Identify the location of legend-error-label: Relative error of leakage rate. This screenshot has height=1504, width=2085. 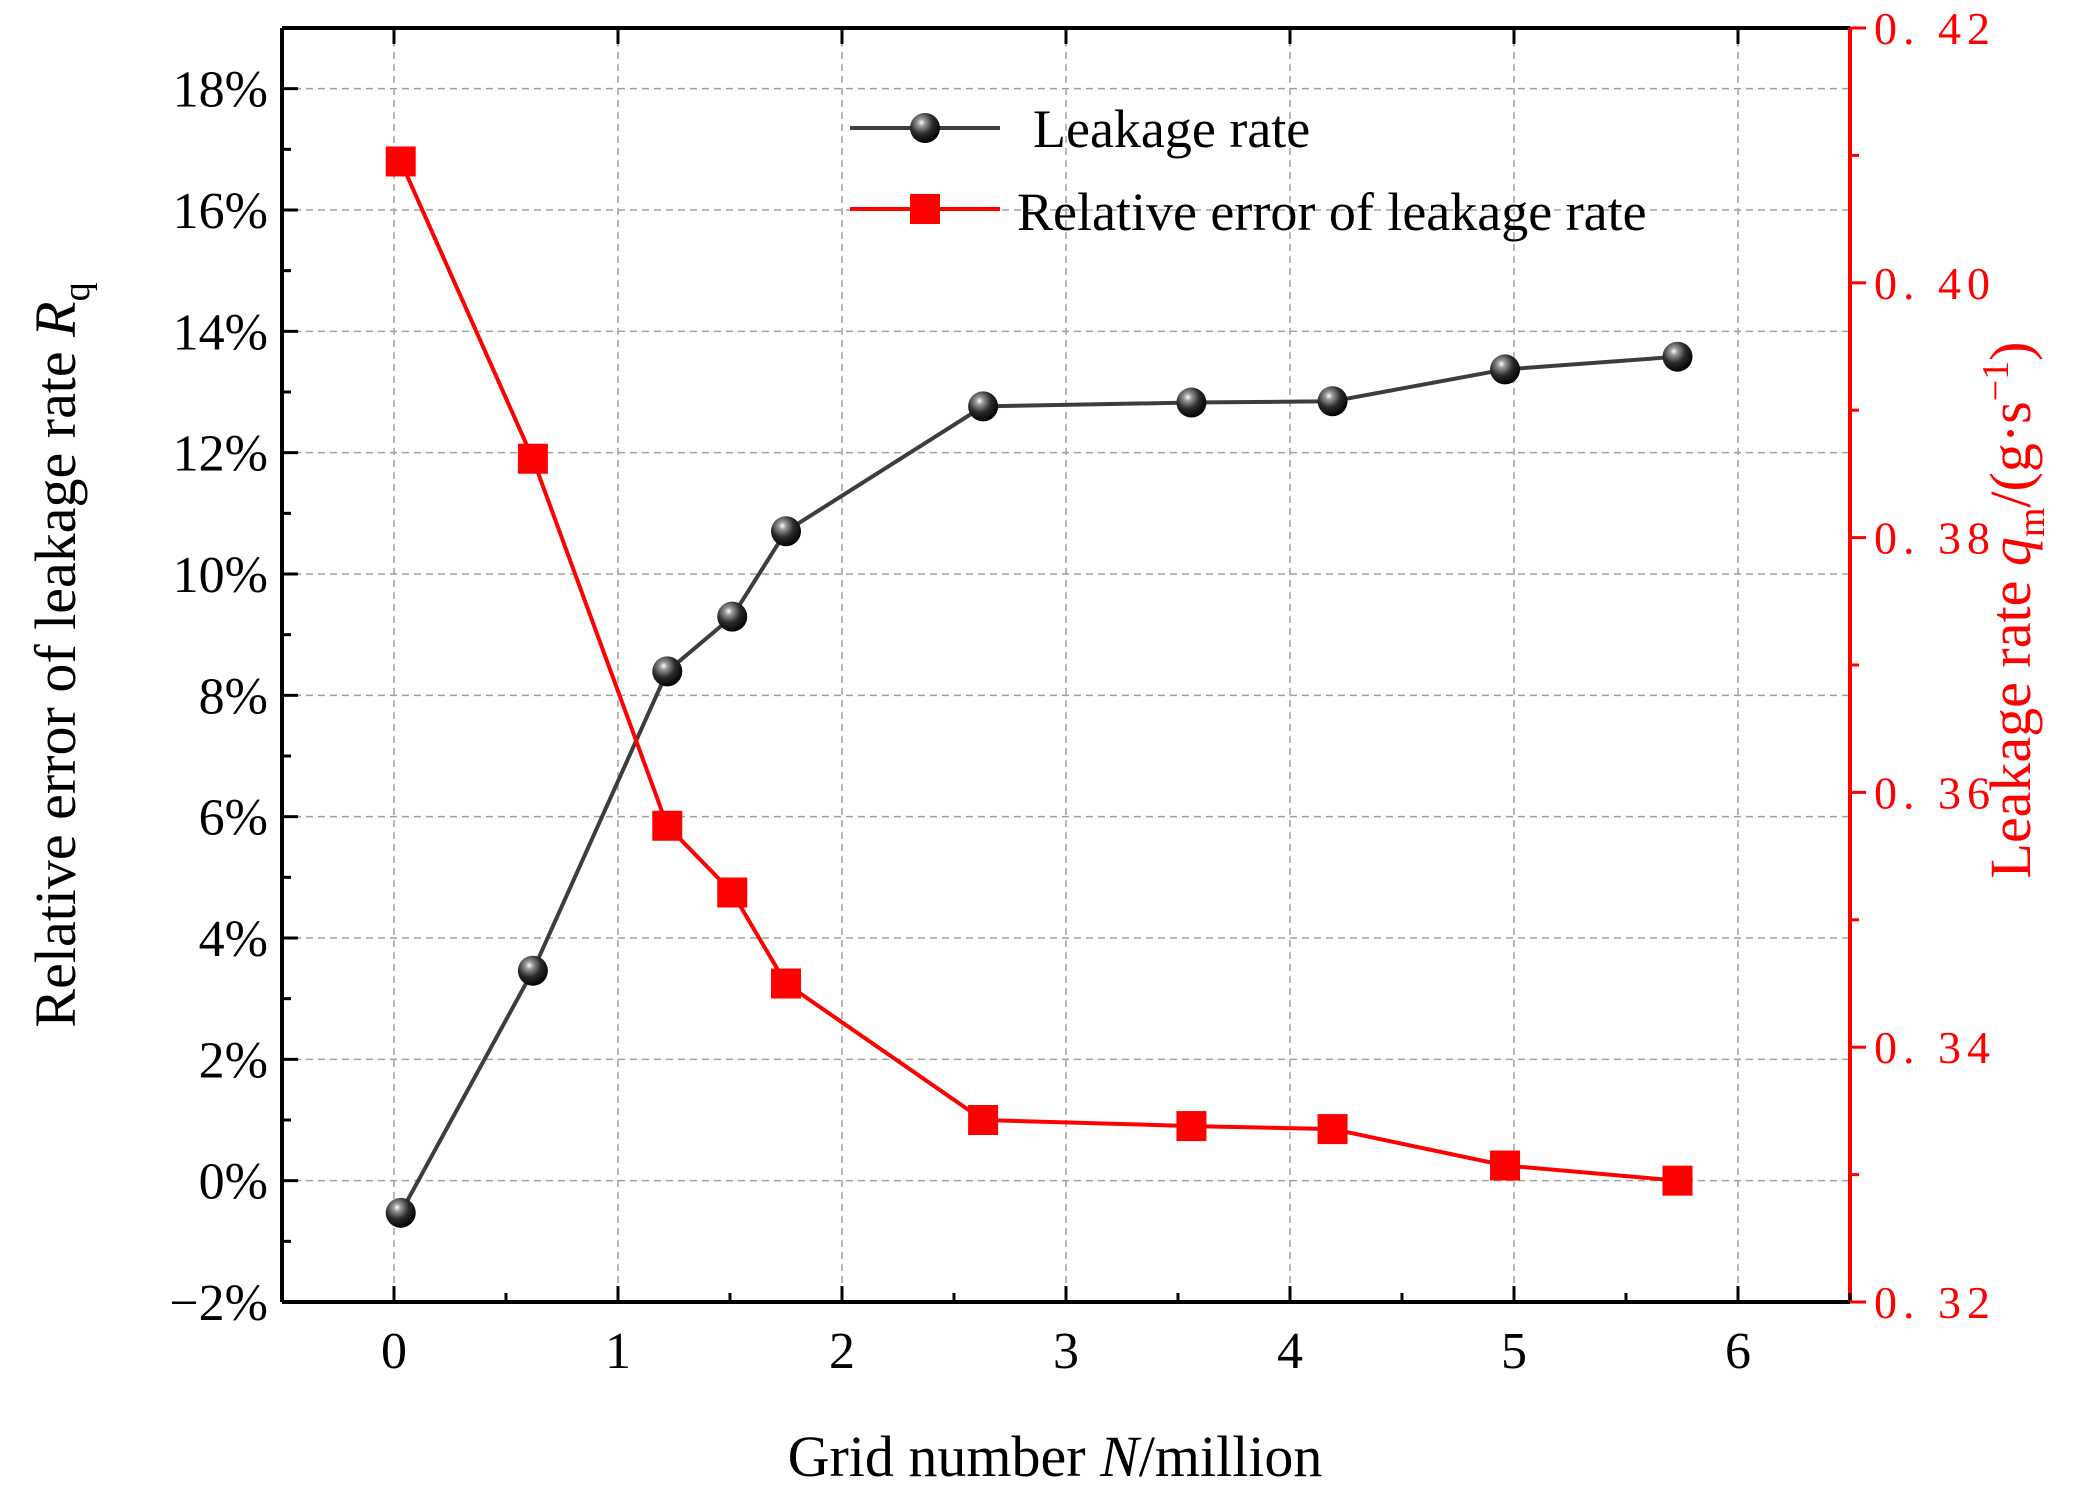
(1332, 212).